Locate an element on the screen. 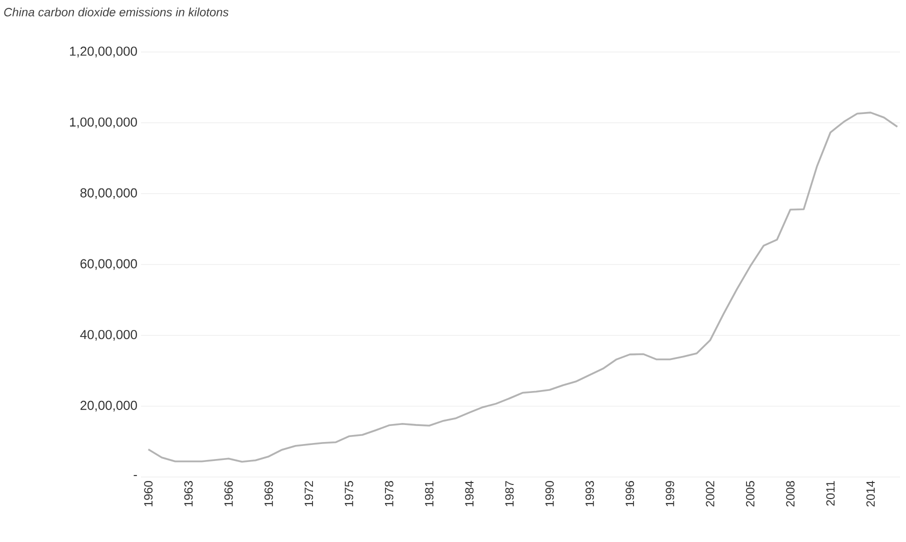 This screenshot has width=906, height=542. y-tick-label: 1,20,00,000 is located at coordinates (103, 52).